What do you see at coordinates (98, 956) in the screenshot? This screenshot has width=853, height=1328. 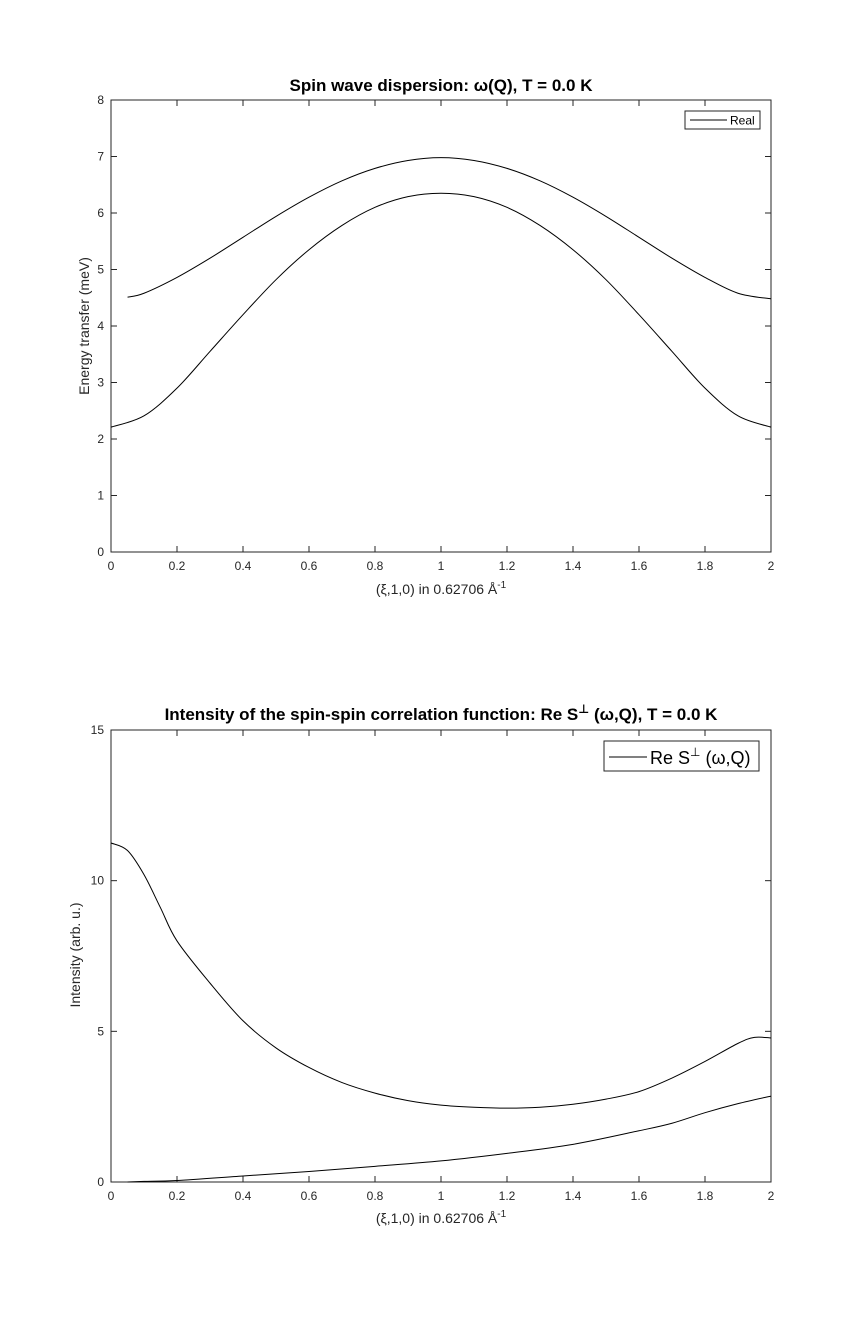 I see `y-tick-labels: 0 5 10 15` at bounding box center [98, 956].